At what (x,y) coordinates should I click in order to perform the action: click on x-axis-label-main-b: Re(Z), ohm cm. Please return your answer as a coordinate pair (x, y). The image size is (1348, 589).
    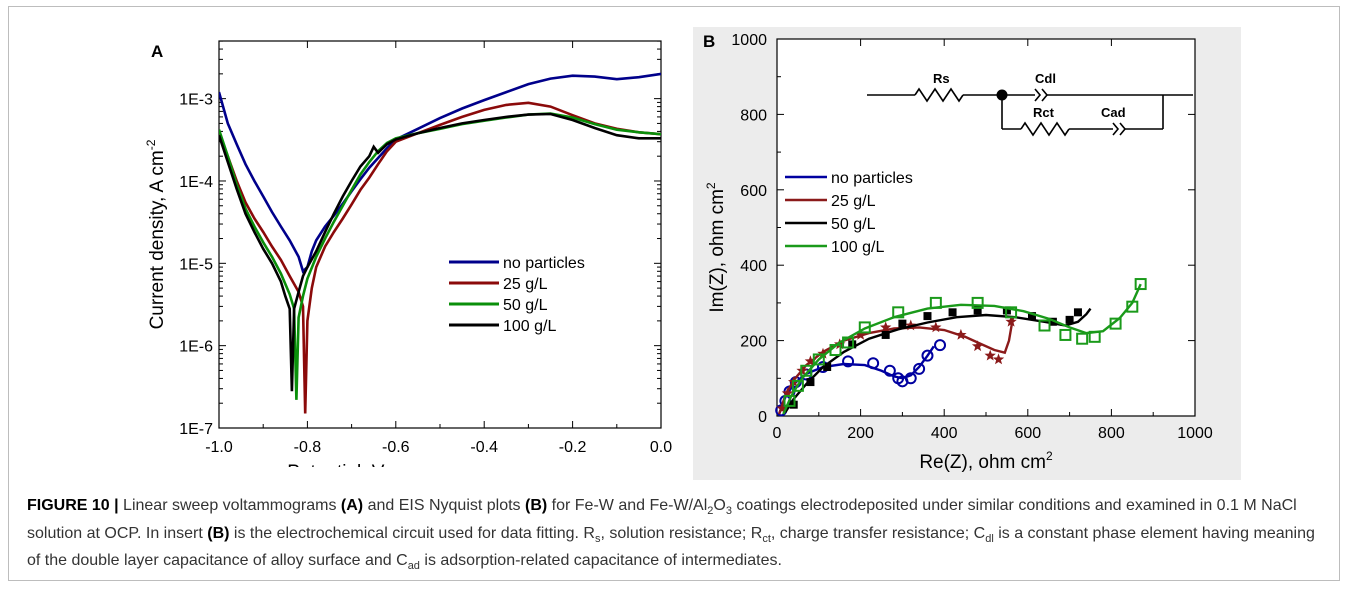
    Looking at the image, I should click on (982, 462).